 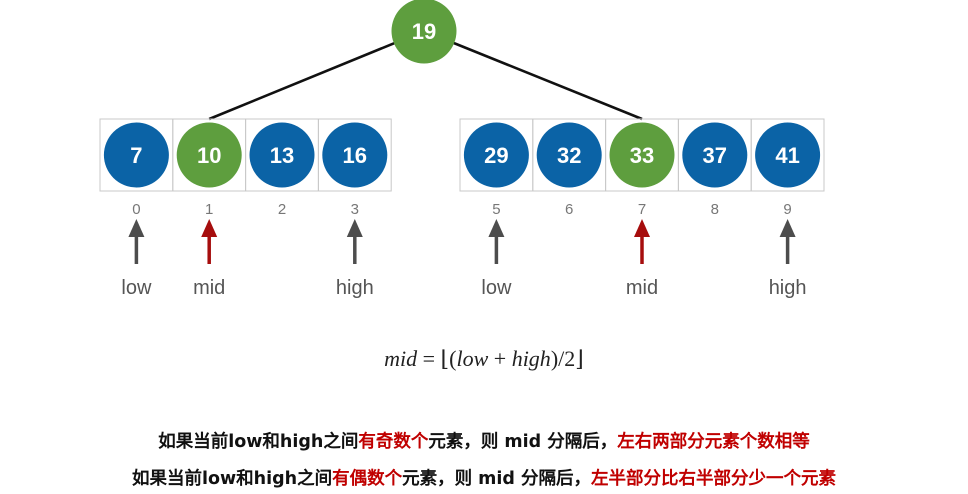 What do you see at coordinates (714, 479) in the screenshot?
I see `note-even-conclusion: 左半部分比右半部分少一个元素` at bounding box center [714, 479].